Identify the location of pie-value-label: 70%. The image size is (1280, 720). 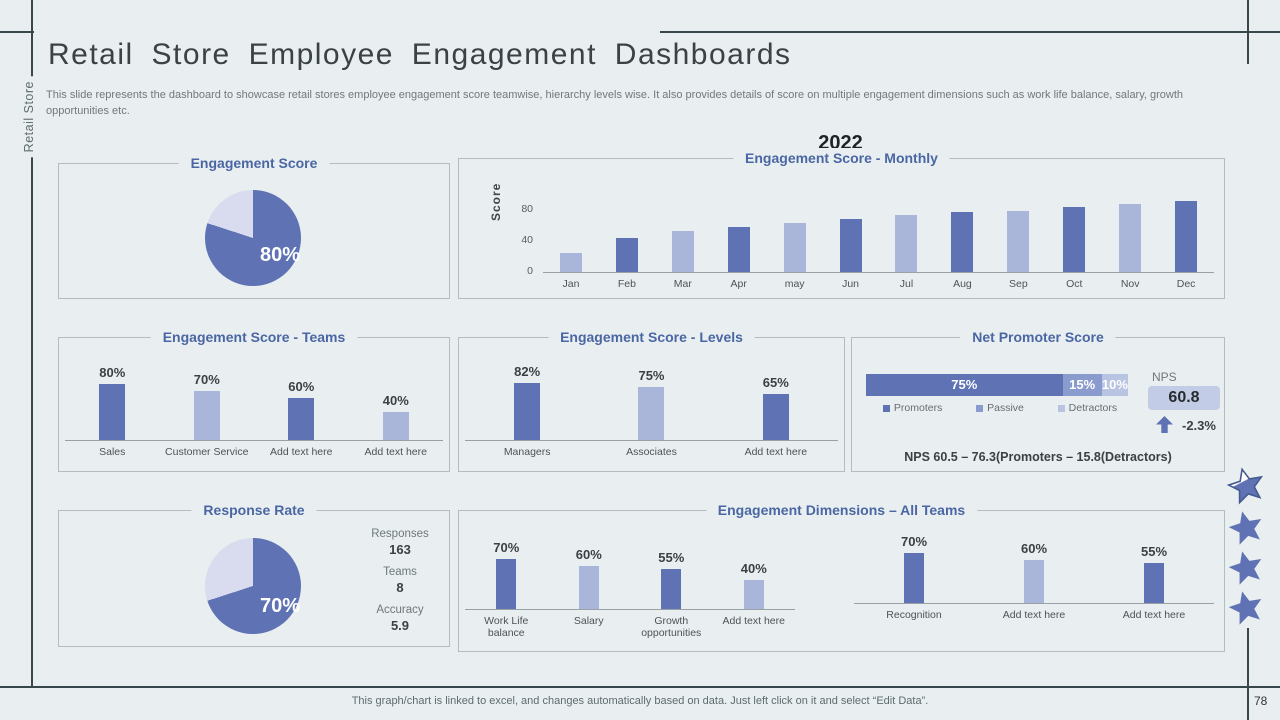
(280, 606).